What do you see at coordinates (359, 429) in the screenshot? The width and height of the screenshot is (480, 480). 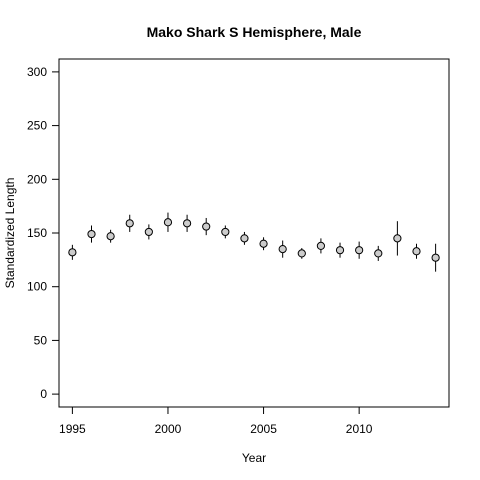 I see `x-tick-label: 2010` at bounding box center [359, 429].